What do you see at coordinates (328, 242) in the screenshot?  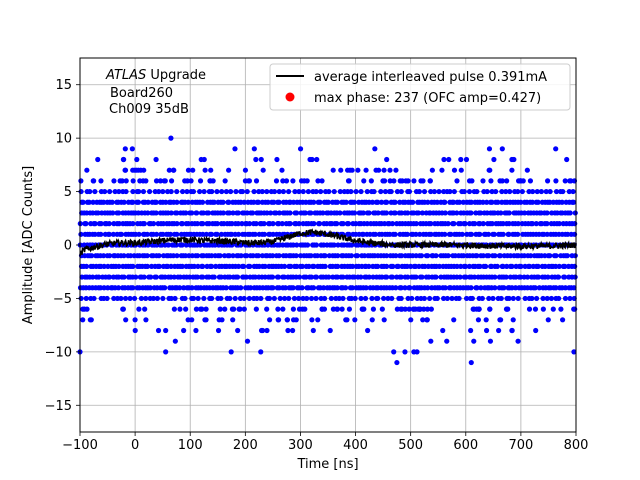 I see `average-pulse-series` at bounding box center [328, 242].